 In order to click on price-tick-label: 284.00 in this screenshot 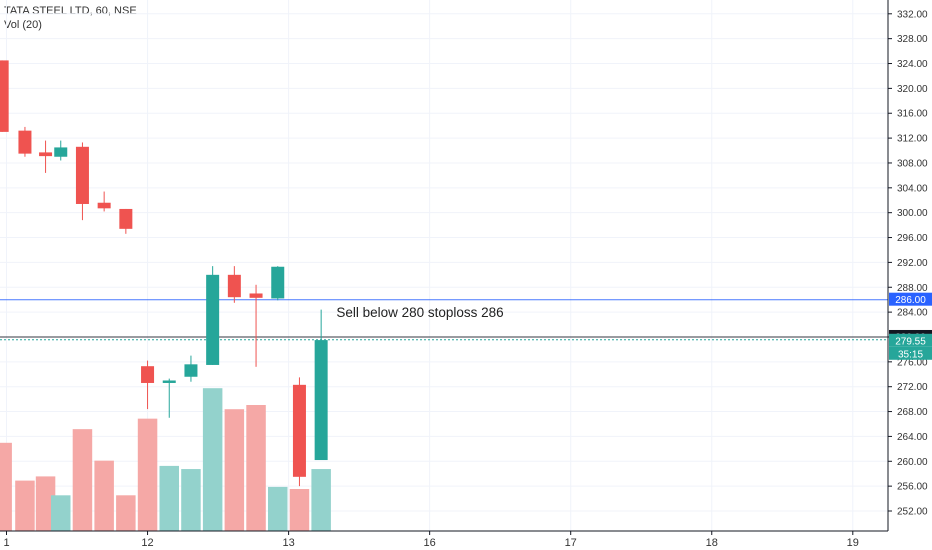, I will do `click(912, 313)`.